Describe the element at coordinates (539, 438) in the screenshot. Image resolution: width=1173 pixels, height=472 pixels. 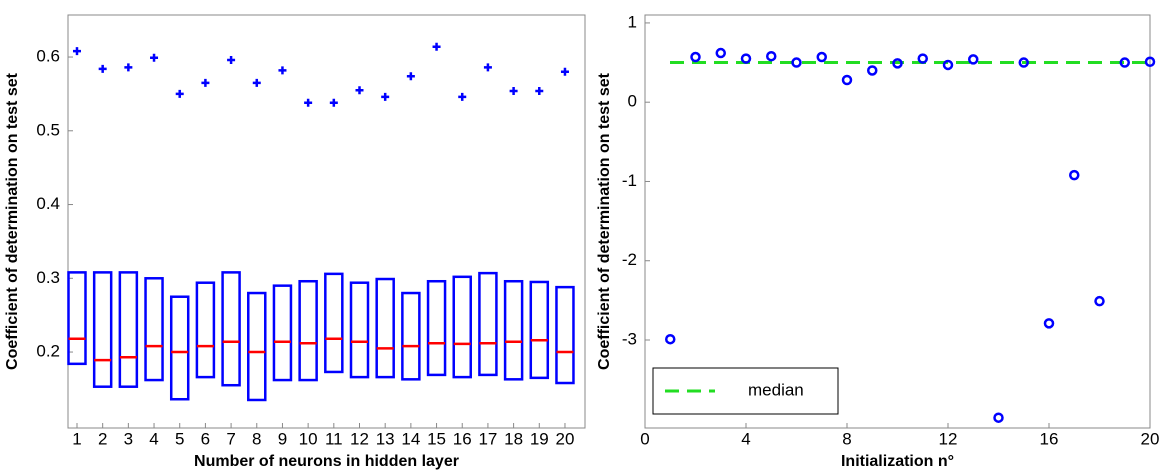
I see `x-tick-label: 19` at that location.